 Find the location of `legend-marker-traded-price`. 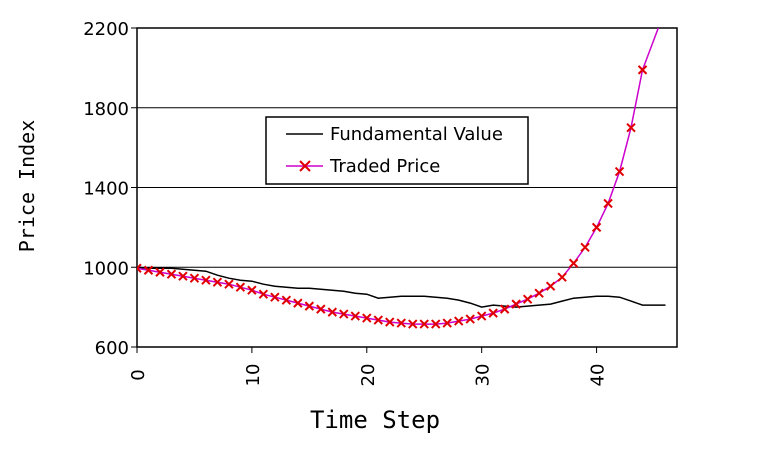

legend-marker-traded-price is located at coordinates (305, 166).